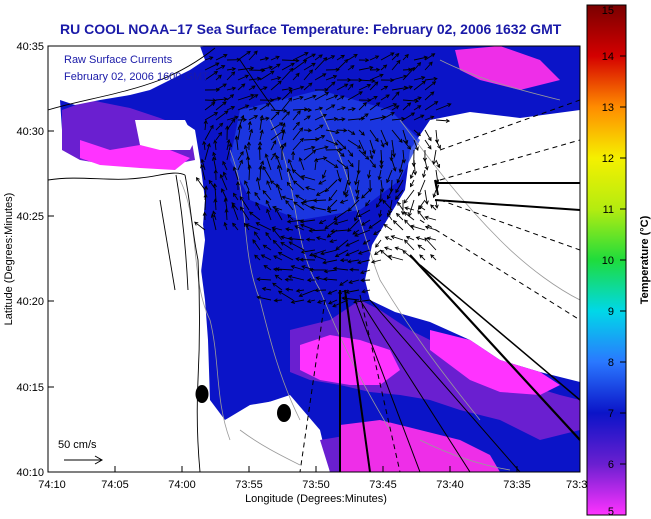  Describe the element at coordinates (325, 155) in the screenshot. I see `sst-field-lightblue` at that location.